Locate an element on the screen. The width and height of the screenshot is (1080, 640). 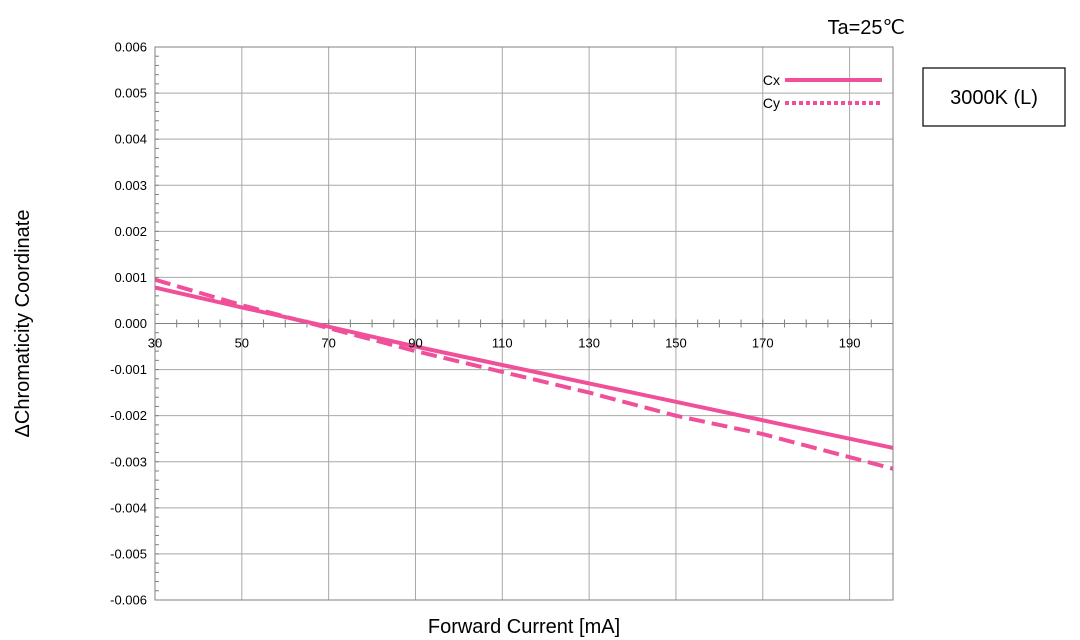
x-tick-label: 30 is located at coordinates (155, 343).